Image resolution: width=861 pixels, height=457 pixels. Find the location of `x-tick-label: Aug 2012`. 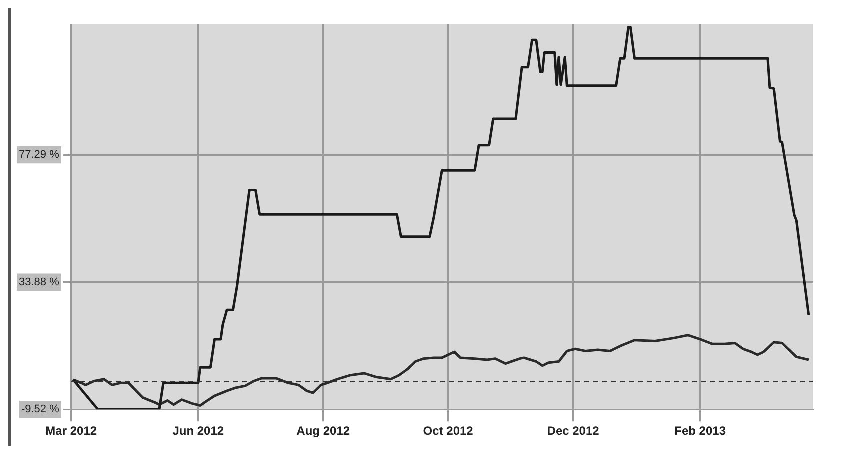

x-tick-label: Aug 2012 is located at coordinates (323, 431).